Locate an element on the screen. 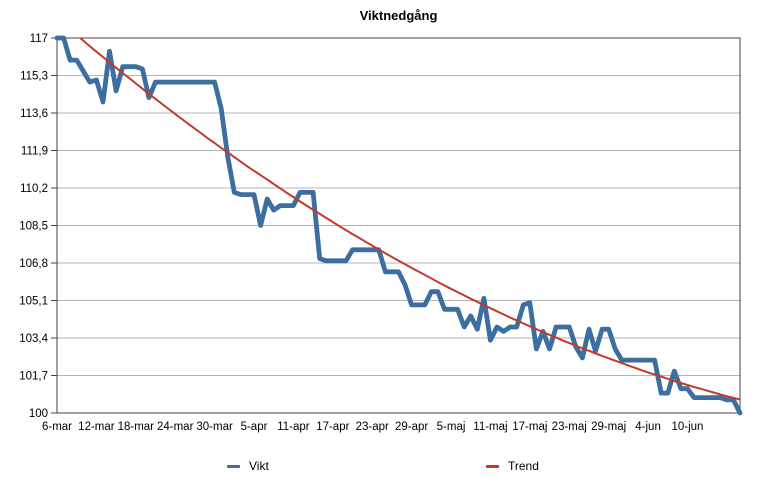 The height and width of the screenshot is (490, 757). trend-line-marker is located at coordinates (492, 466).